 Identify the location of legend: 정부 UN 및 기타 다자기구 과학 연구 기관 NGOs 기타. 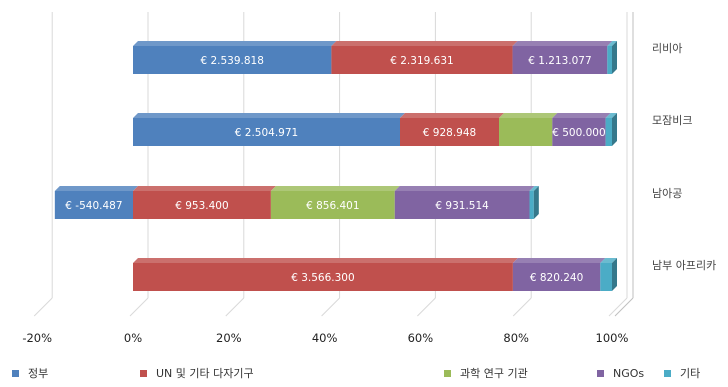
(356, 373).